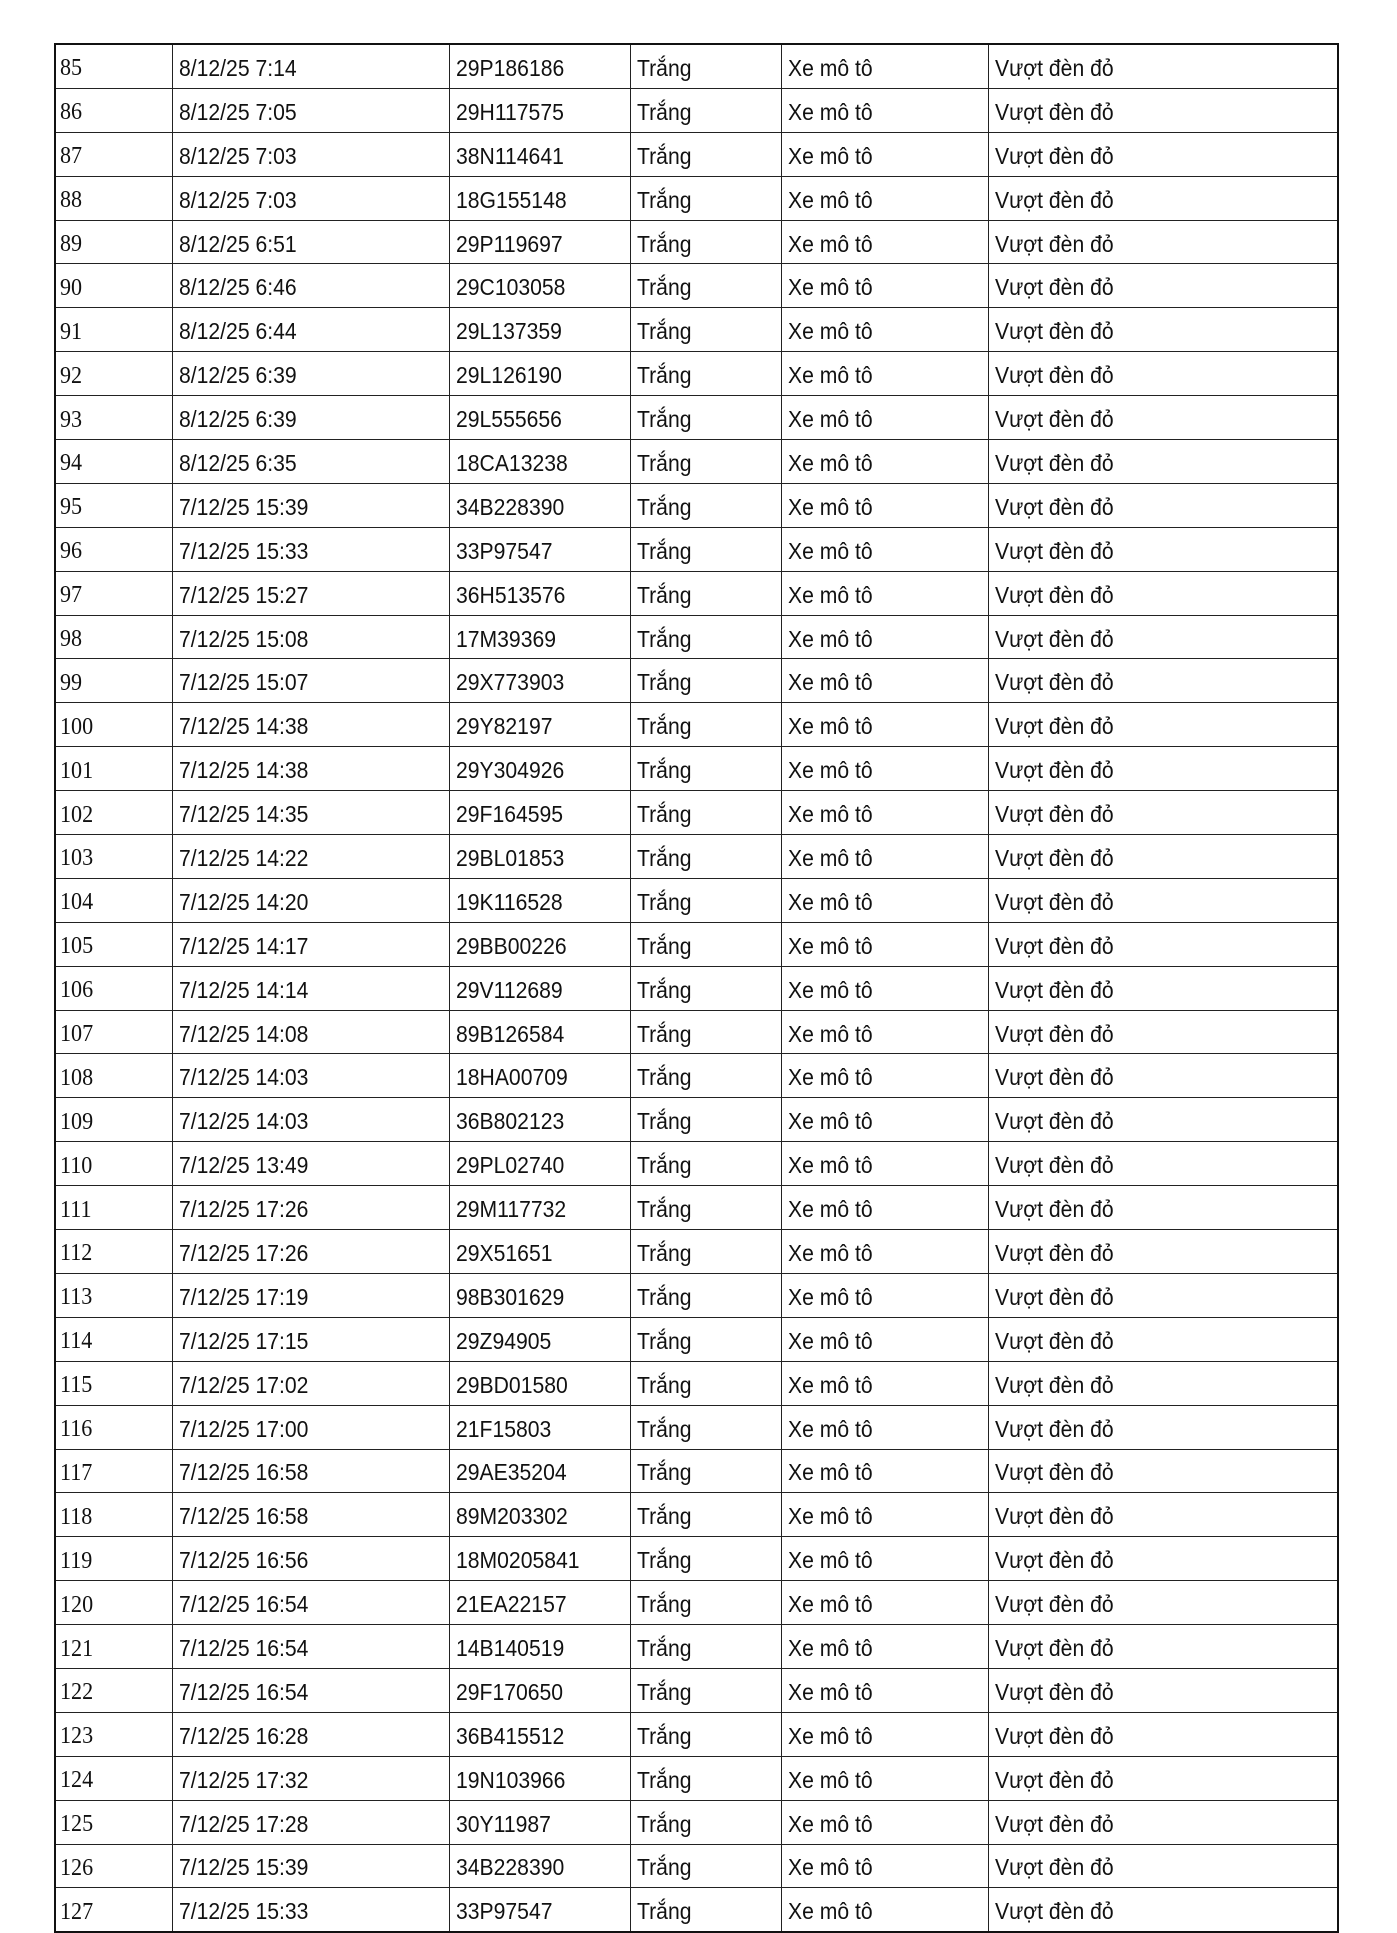 The width and height of the screenshot is (1397, 1933). What do you see at coordinates (243, 1384) in the screenshot?
I see `timestamp: 7/12/25 17:02` at bounding box center [243, 1384].